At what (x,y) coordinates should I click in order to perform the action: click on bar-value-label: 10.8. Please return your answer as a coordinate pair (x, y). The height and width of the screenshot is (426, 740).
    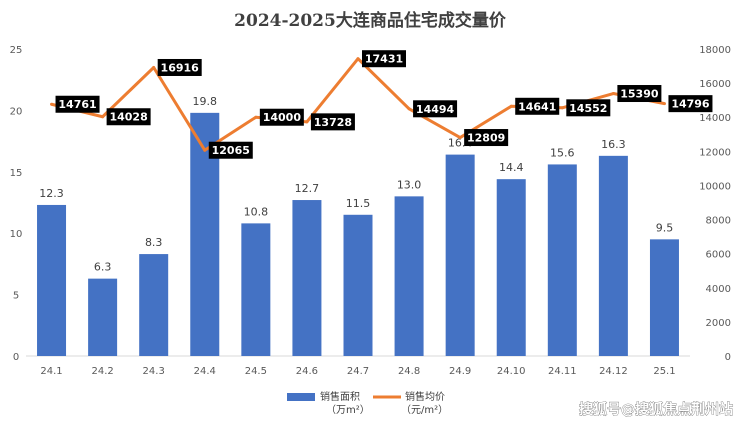
    Looking at the image, I should click on (256, 211).